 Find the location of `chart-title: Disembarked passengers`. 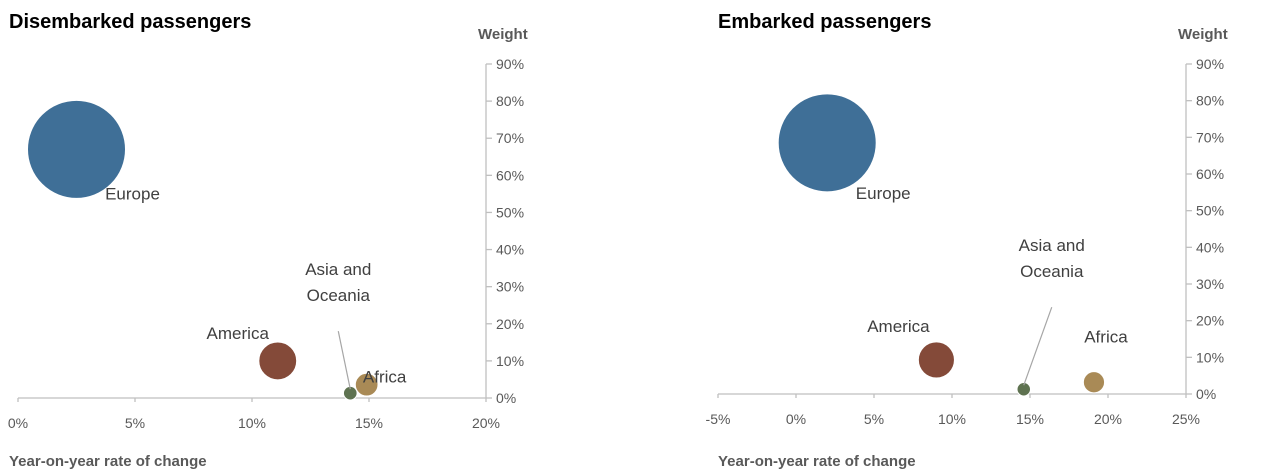

chart-title: Disembarked passengers is located at coordinates (130, 22).